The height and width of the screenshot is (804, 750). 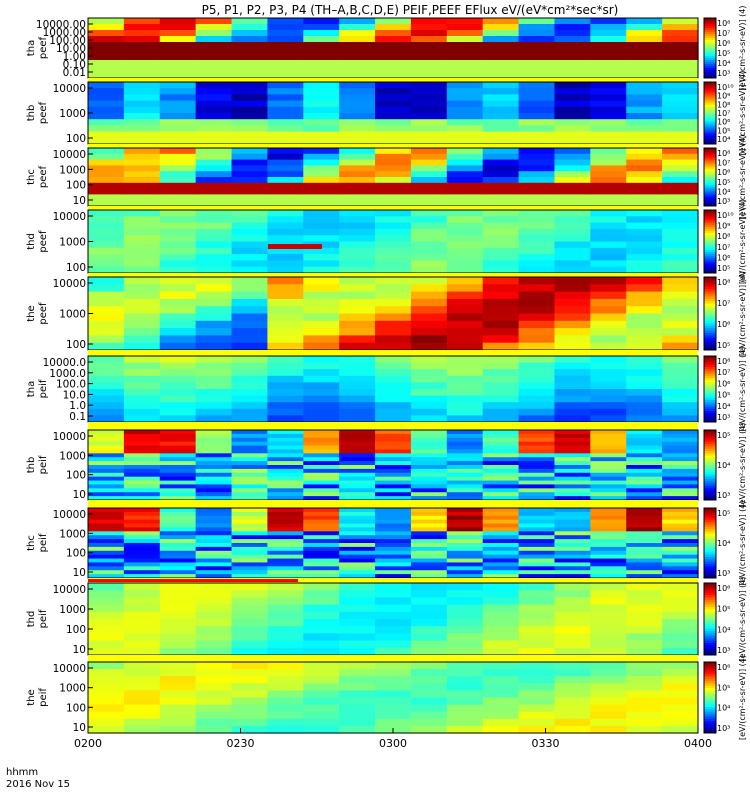 I want to click on panel-species-label: peef, so click(x=43, y=112).